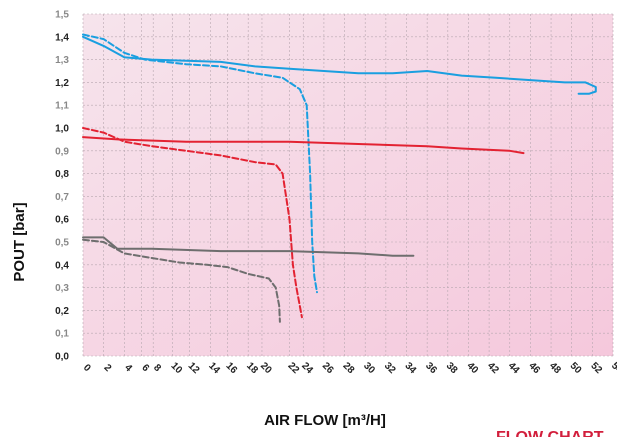 The image size is (617, 437). What do you see at coordinates (369, 368) in the screenshot?
I see `x-tick-label: 30` at bounding box center [369, 368].